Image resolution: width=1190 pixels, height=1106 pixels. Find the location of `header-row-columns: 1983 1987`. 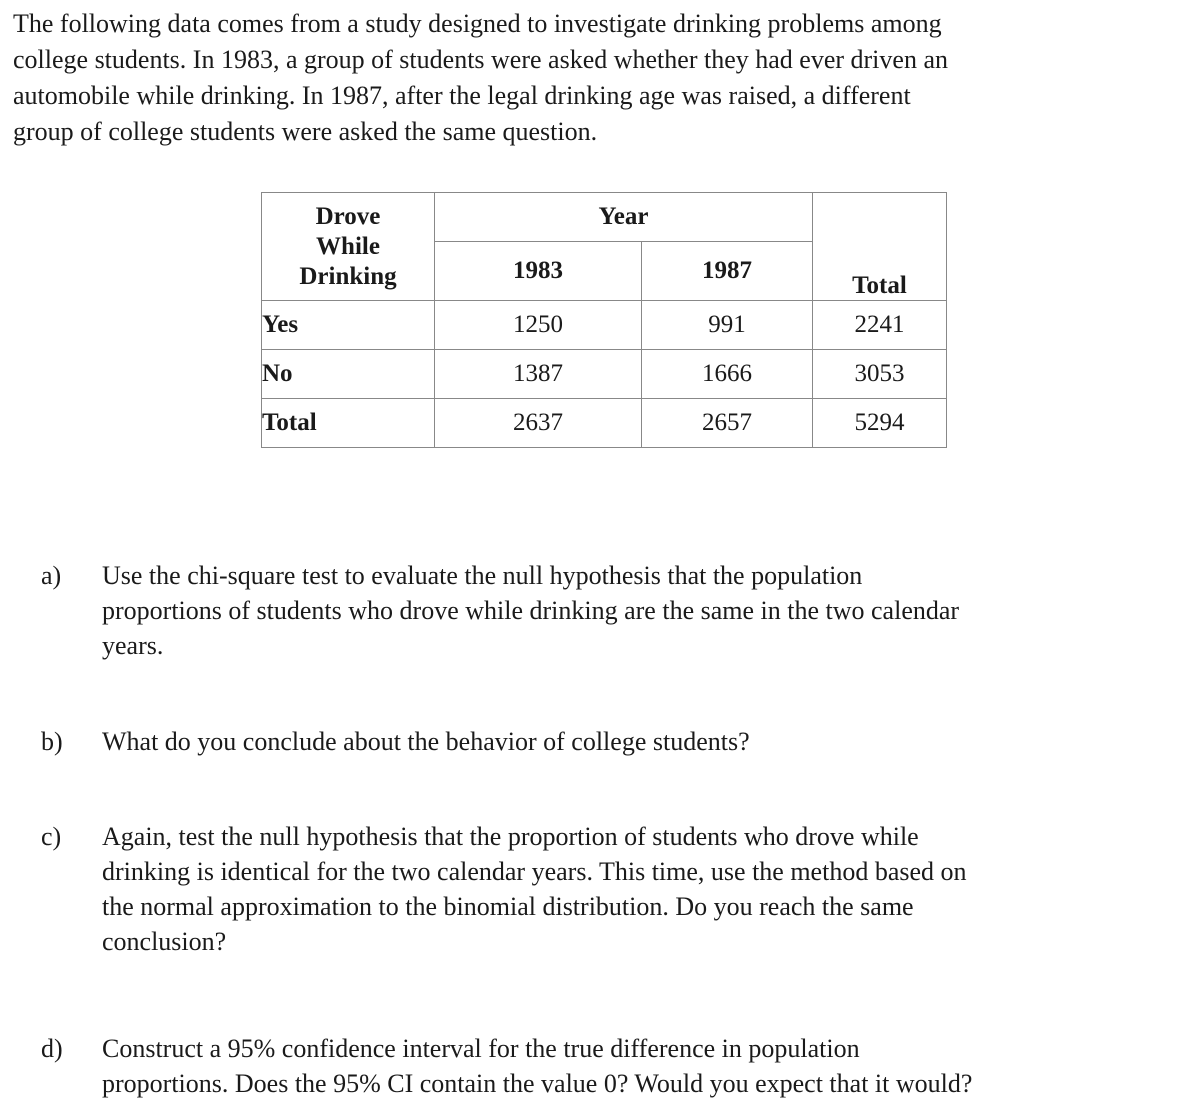

header-row-columns: 1983 1987 is located at coordinates (604, 271).